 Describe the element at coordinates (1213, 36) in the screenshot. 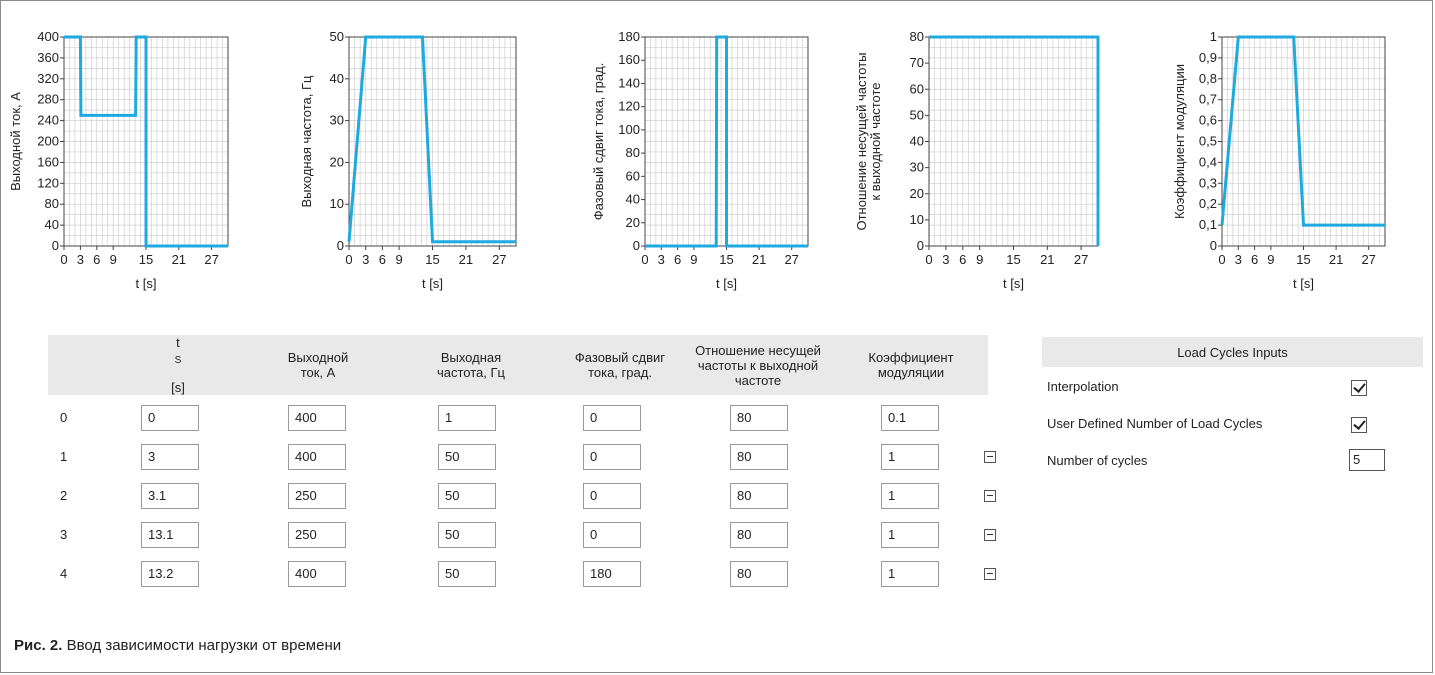

I see `y-tick-label: 1` at that location.